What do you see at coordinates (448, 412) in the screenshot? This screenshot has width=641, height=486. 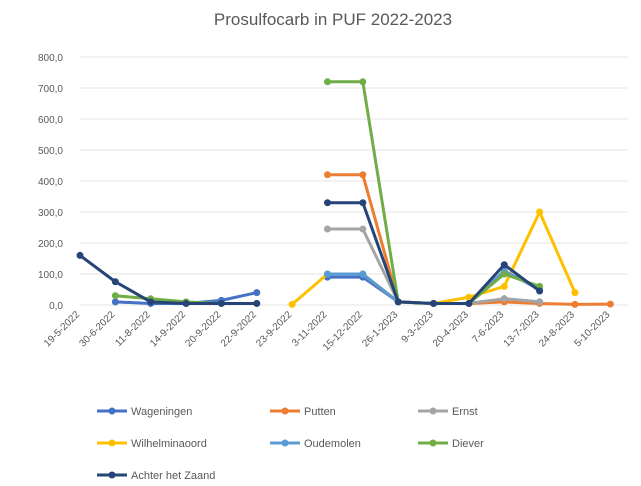 I see `legend-item: Ernst` at bounding box center [448, 412].